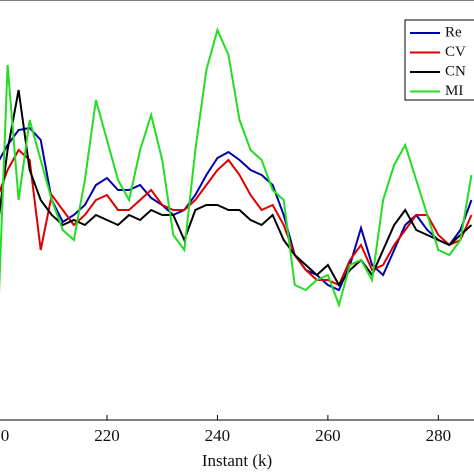  Describe the element at coordinates (453, 32) in the screenshot. I see `legend-label: Re` at that location.